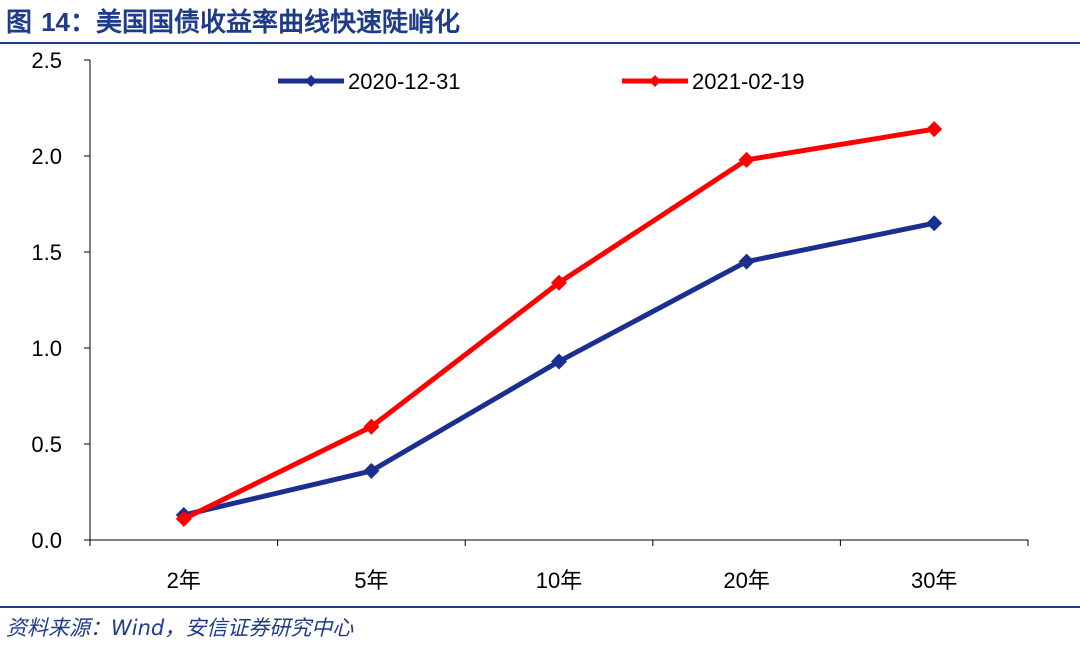  Describe the element at coordinates (46, 156) in the screenshot. I see `y-tick-label: 2.0` at that location.